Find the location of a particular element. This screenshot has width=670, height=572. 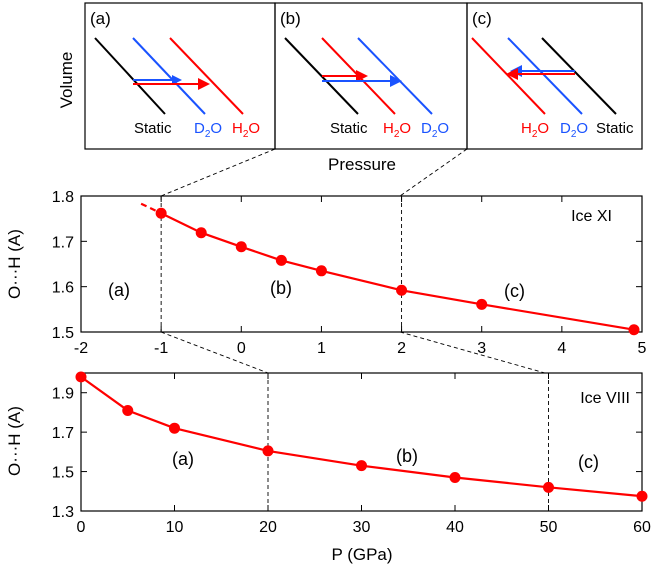

static-line-a is located at coordinates (130, 76).